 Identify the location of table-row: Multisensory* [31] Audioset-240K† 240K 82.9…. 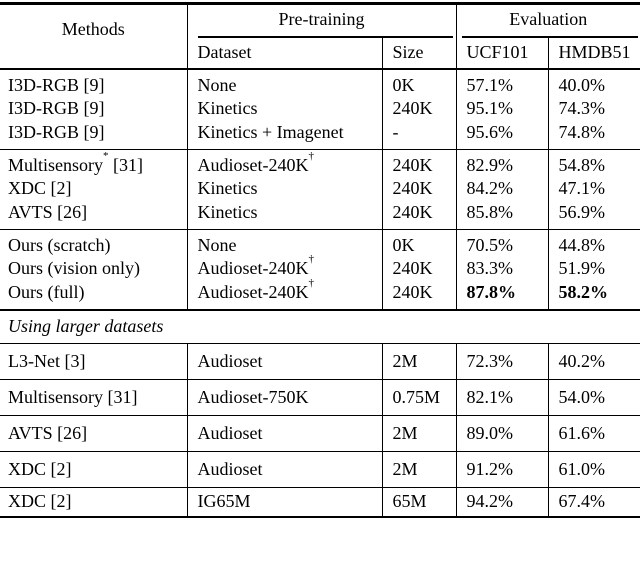
(320, 162).